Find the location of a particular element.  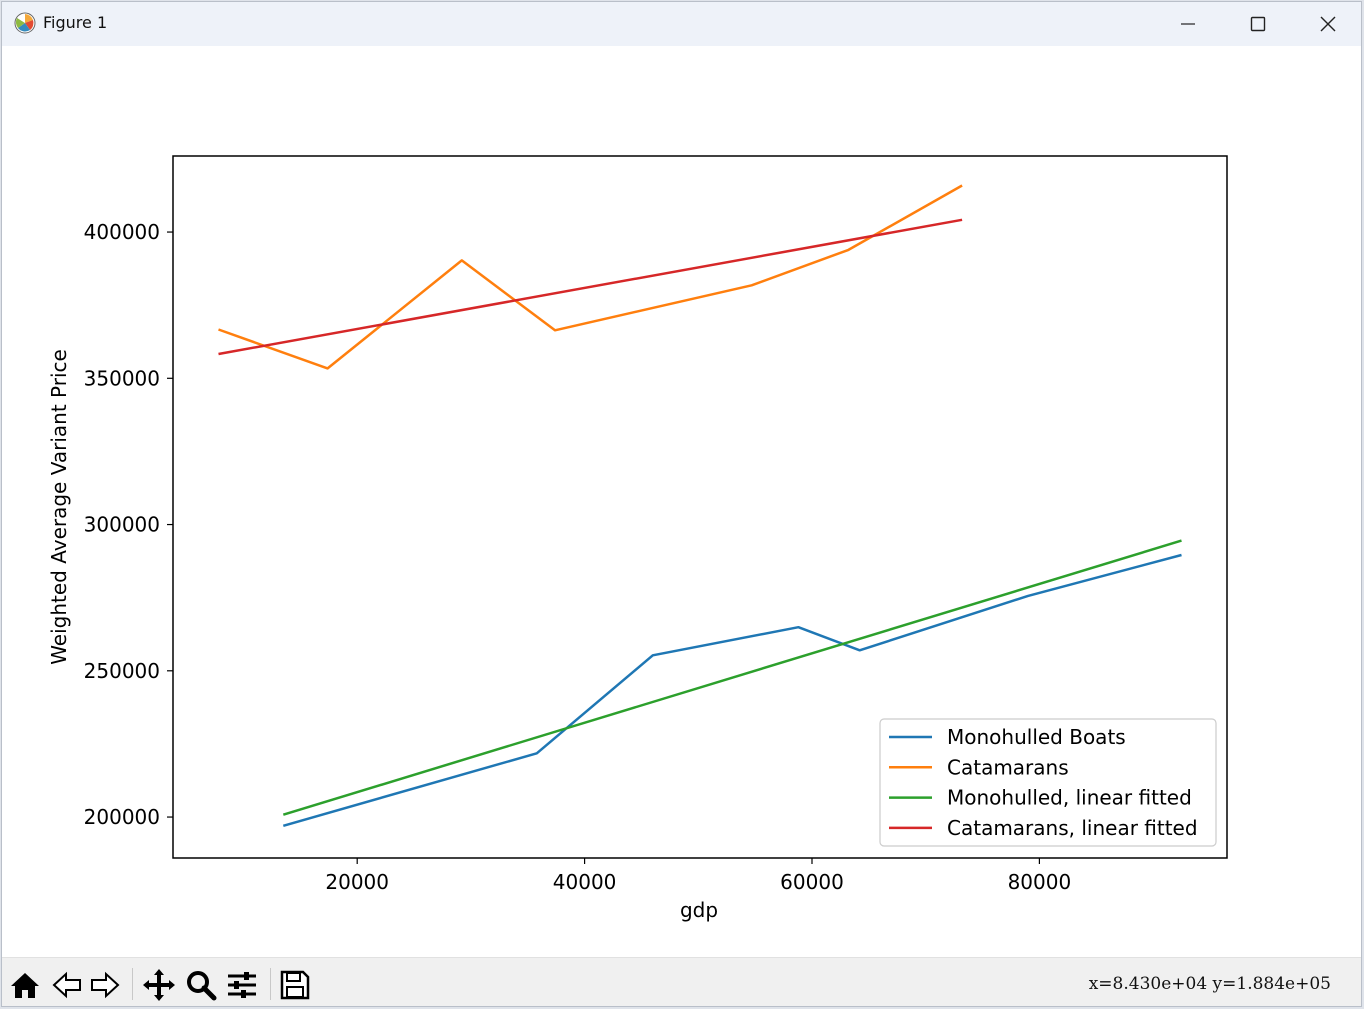

configure-subplots-icon is located at coordinates (242, 985).